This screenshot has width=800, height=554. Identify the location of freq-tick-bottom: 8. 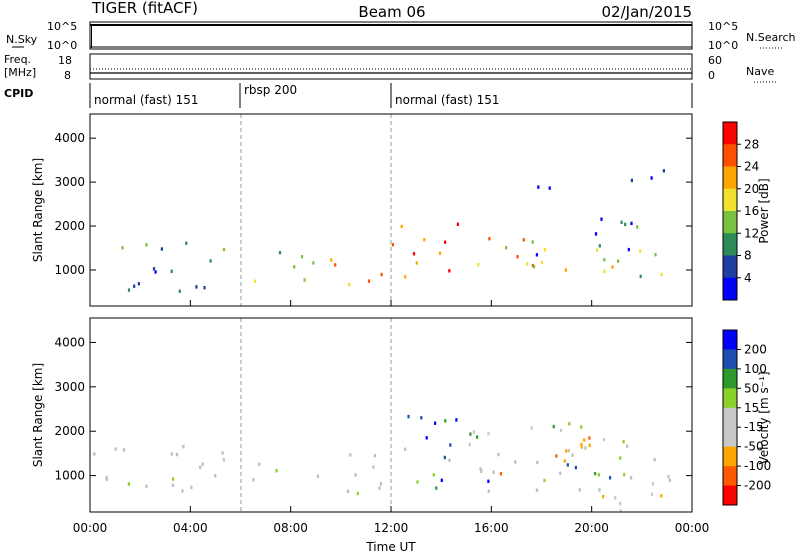
(67, 75).